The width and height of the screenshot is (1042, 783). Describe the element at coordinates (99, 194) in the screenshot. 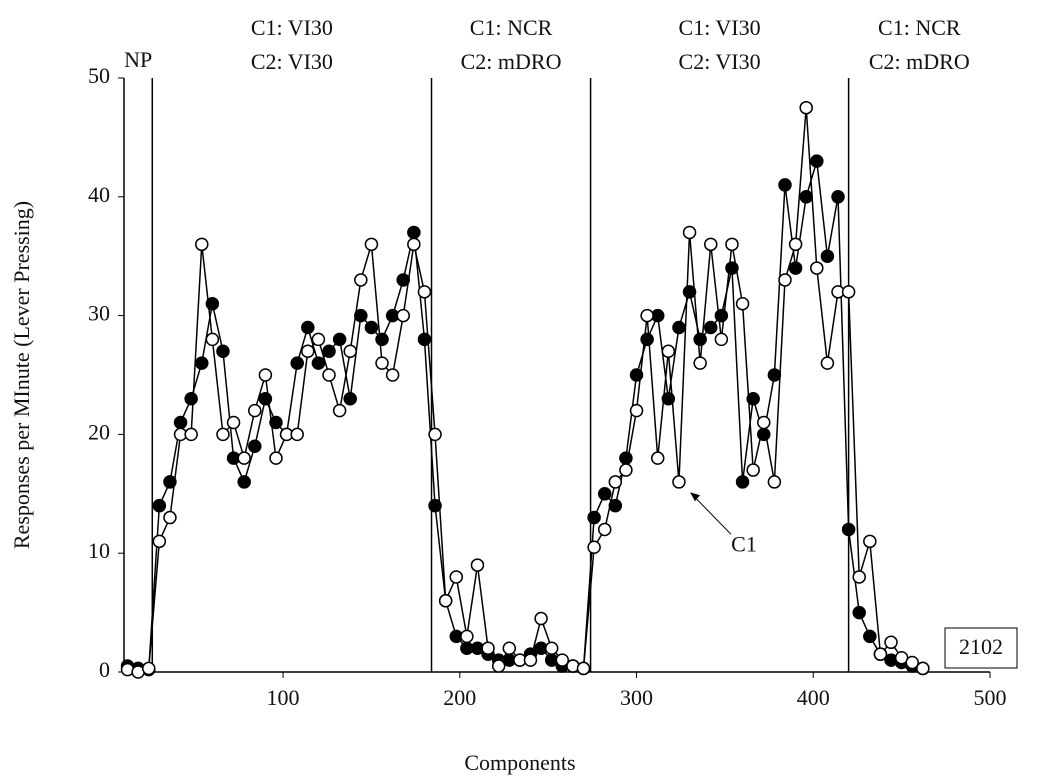

I see `y-tick-label: 40` at that location.